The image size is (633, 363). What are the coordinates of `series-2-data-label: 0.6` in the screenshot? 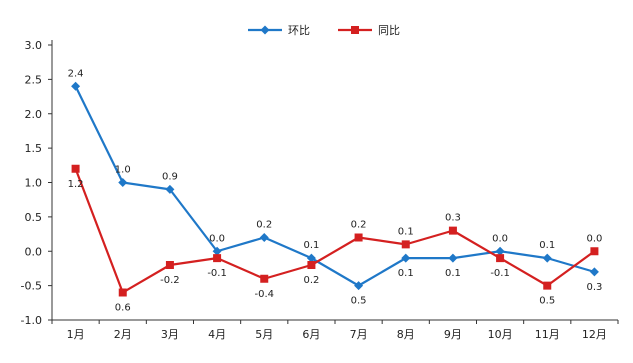 It's located at (123, 308).